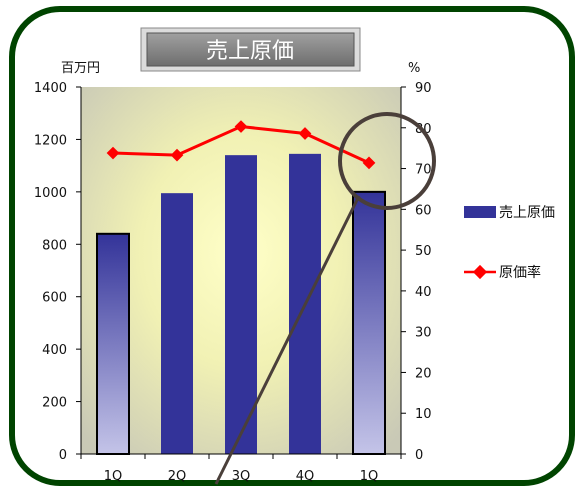 The width and height of the screenshot is (583, 491). Describe the element at coordinates (480, 272) in the screenshot. I see `legend-line-marker` at that location.